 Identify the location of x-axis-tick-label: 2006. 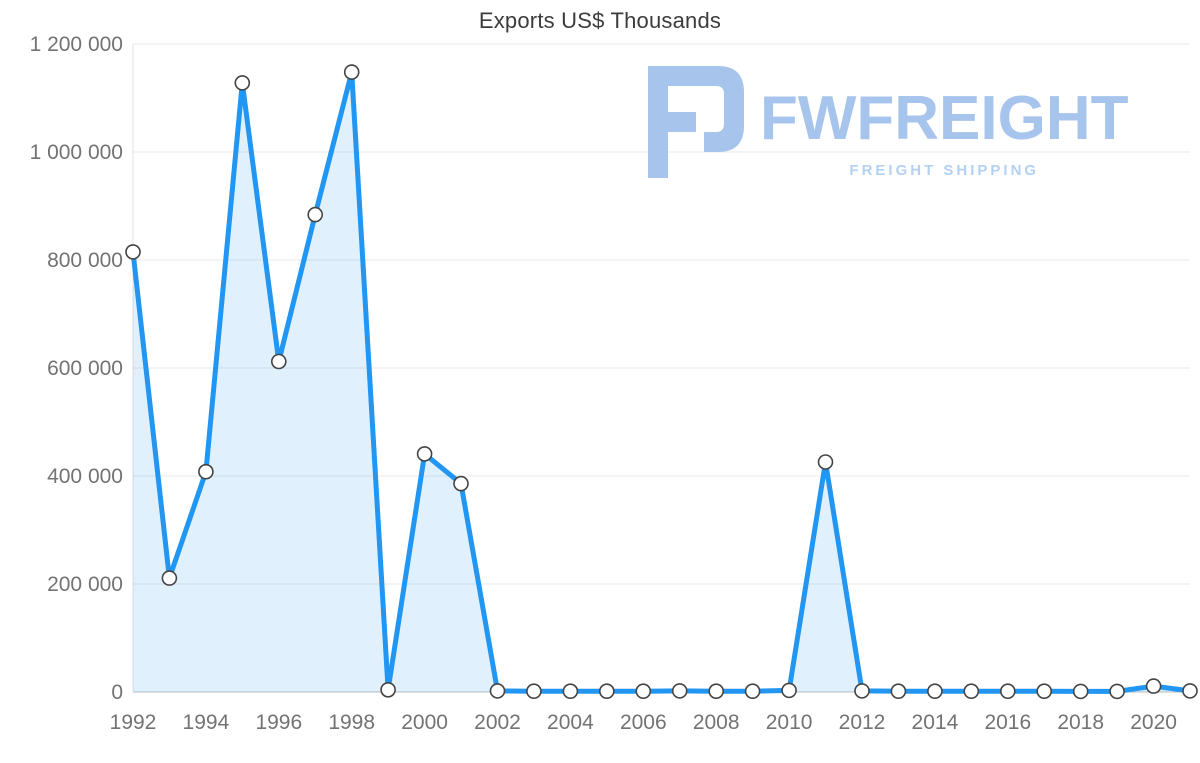
(643, 722).